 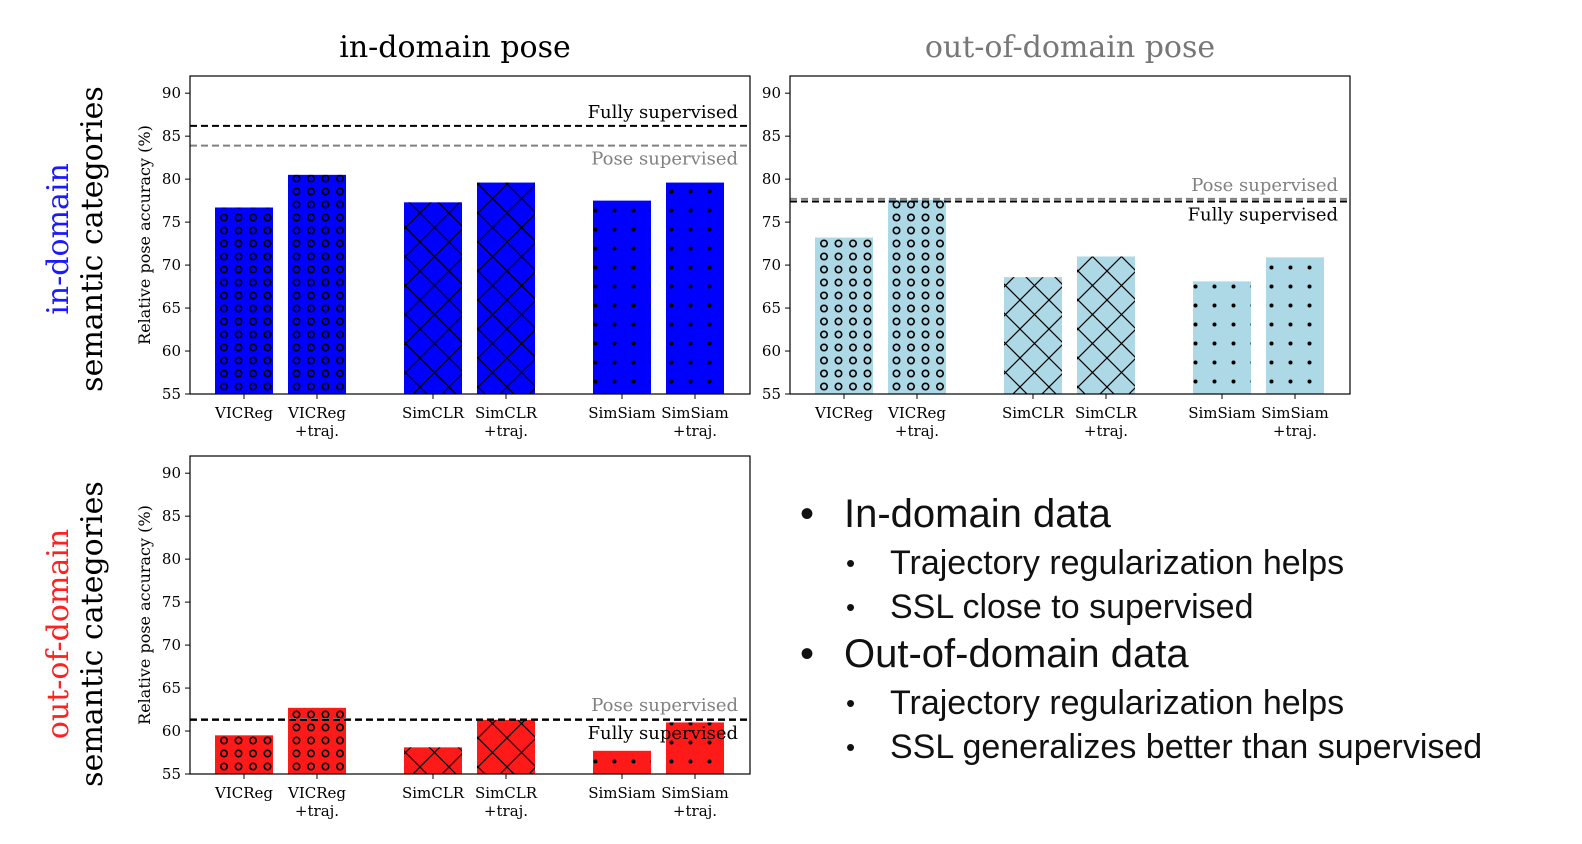 I want to click on sub-bullet: • SSL generalizes better than supervised, so click(x=1141, y=747).